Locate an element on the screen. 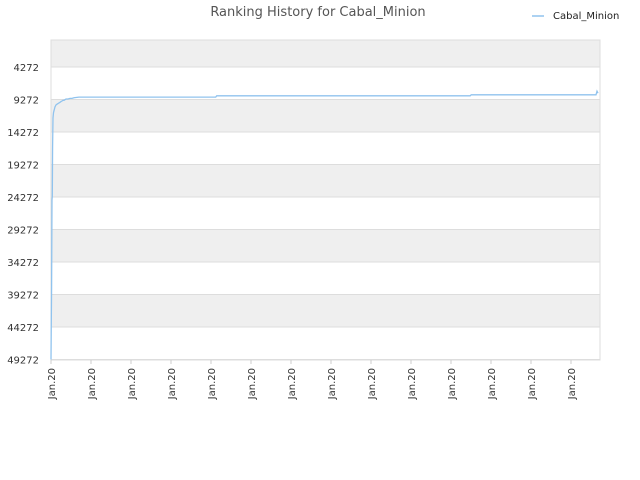 This screenshot has width=640, height=480. y-tick-label: 34272 is located at coordinates (23, 263).